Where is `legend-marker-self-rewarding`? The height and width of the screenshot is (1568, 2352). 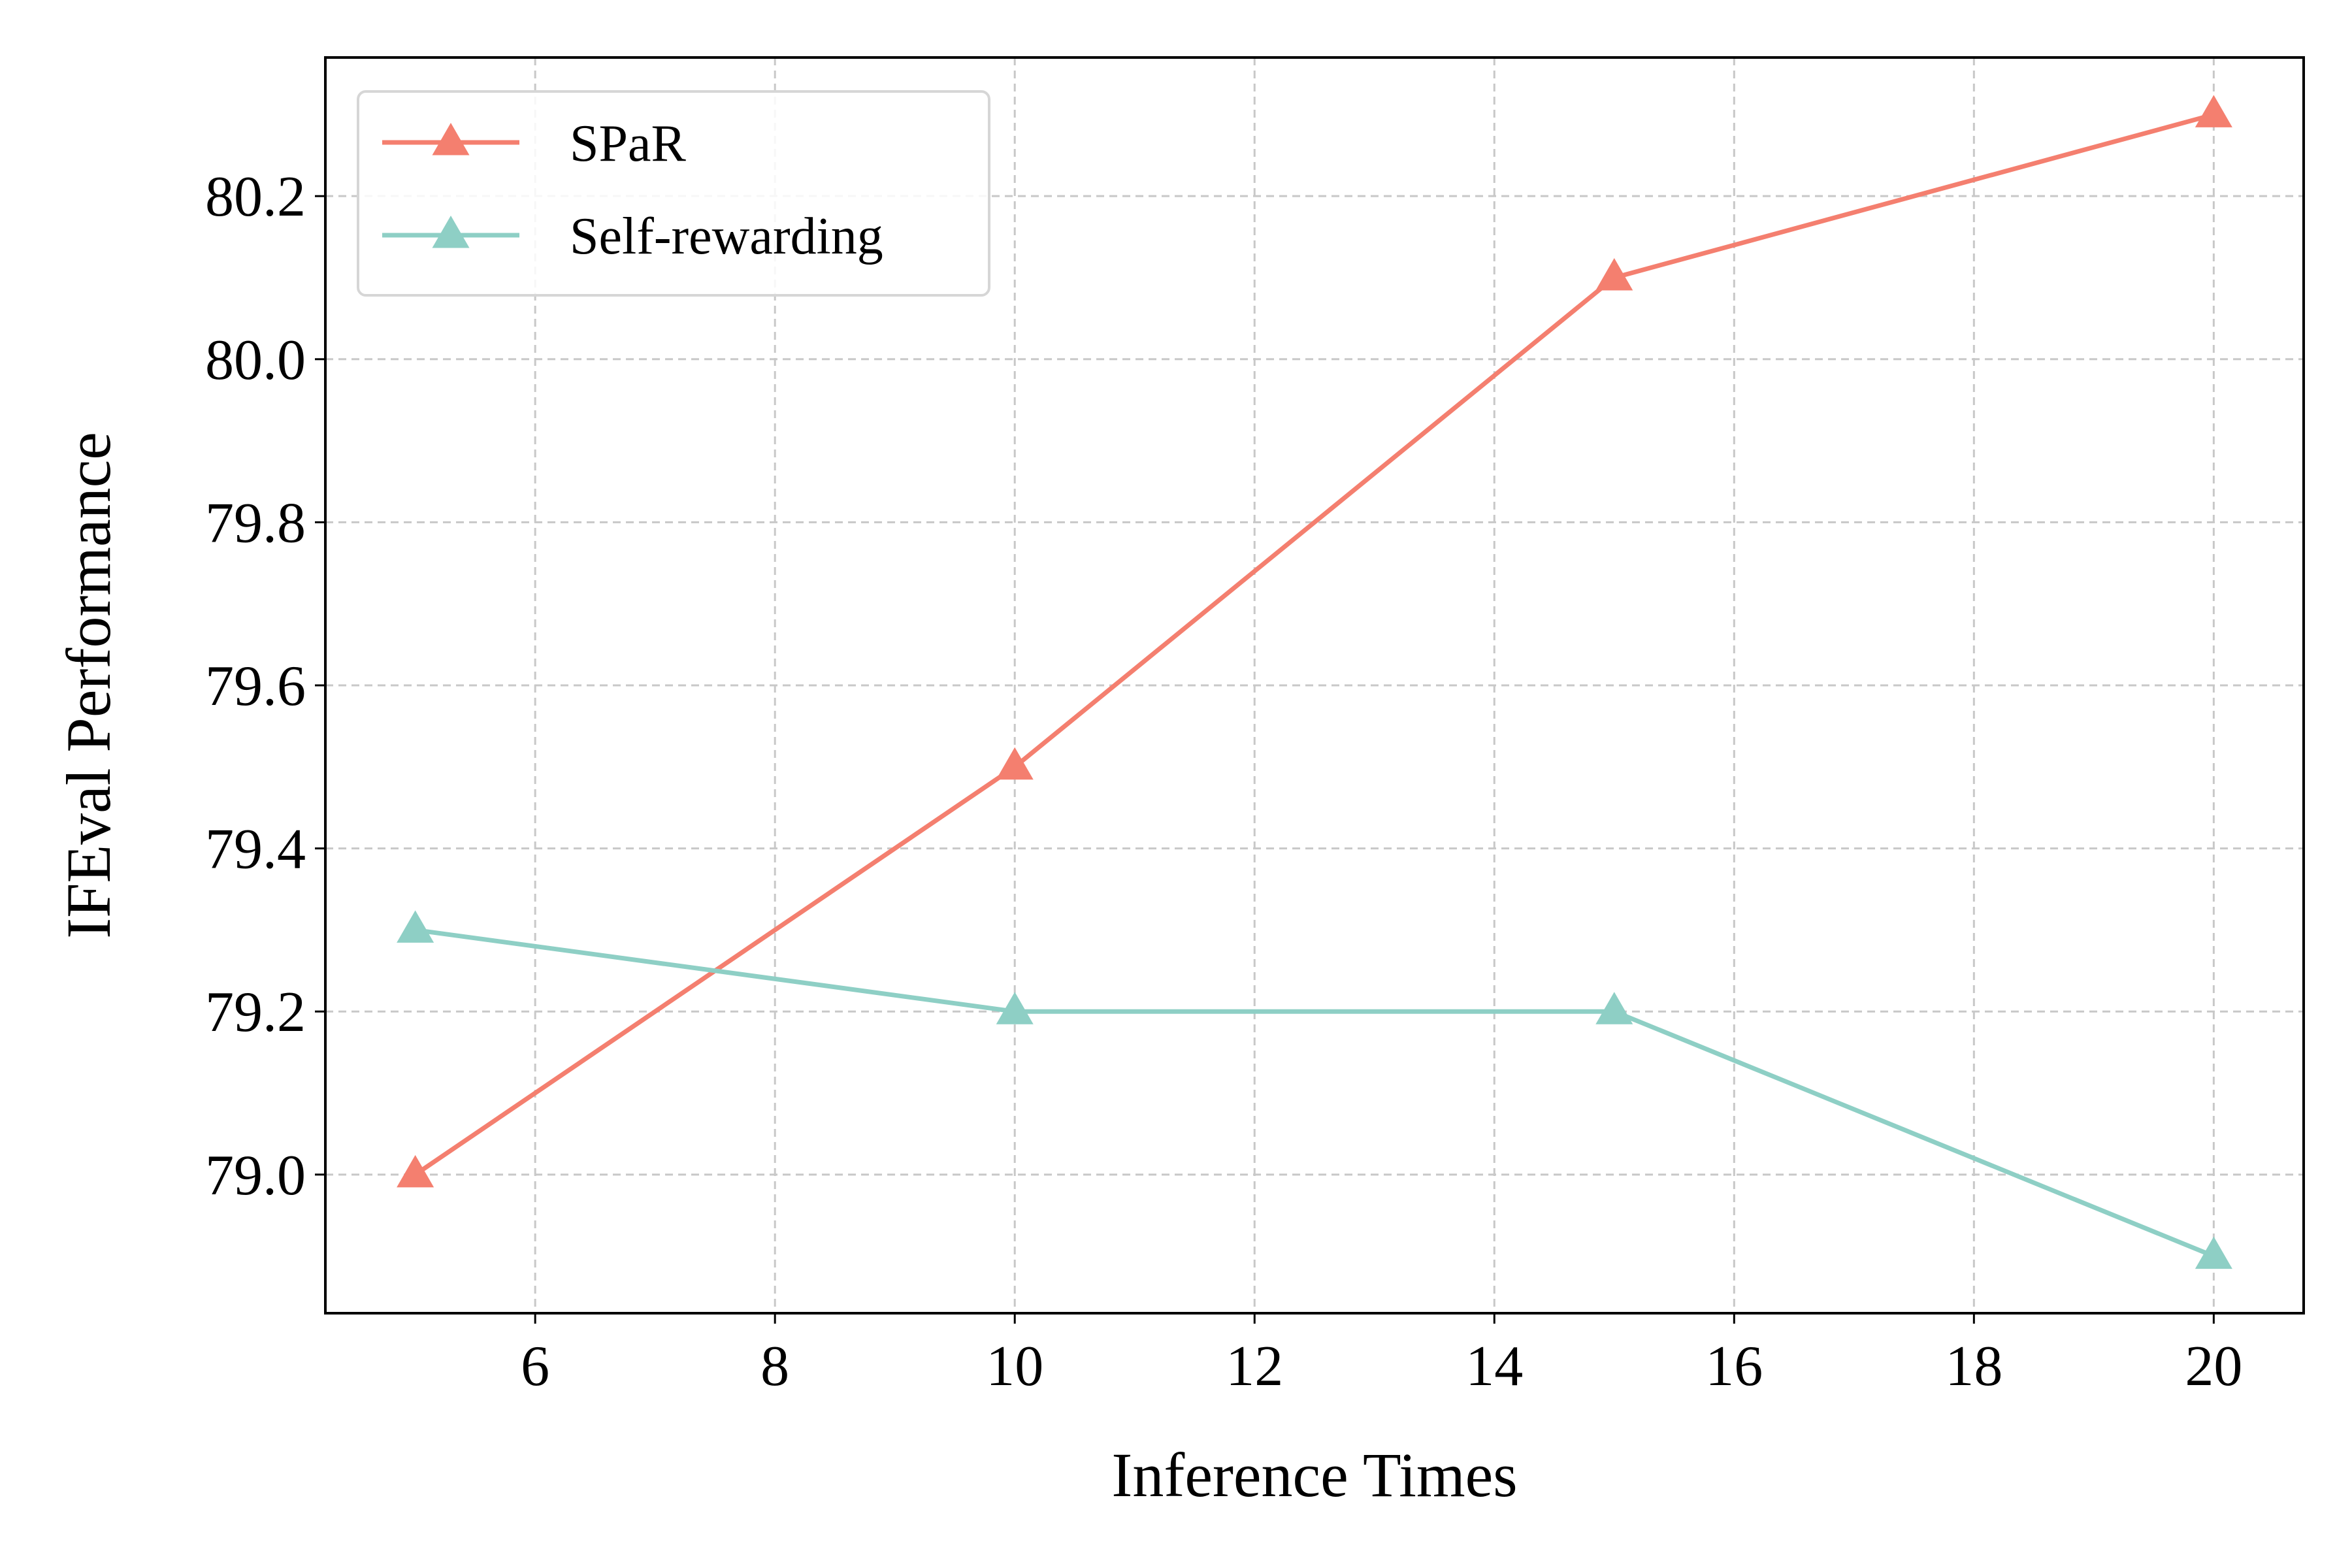 legend-marker-self-rewarding is located at coordinates (451, 232).